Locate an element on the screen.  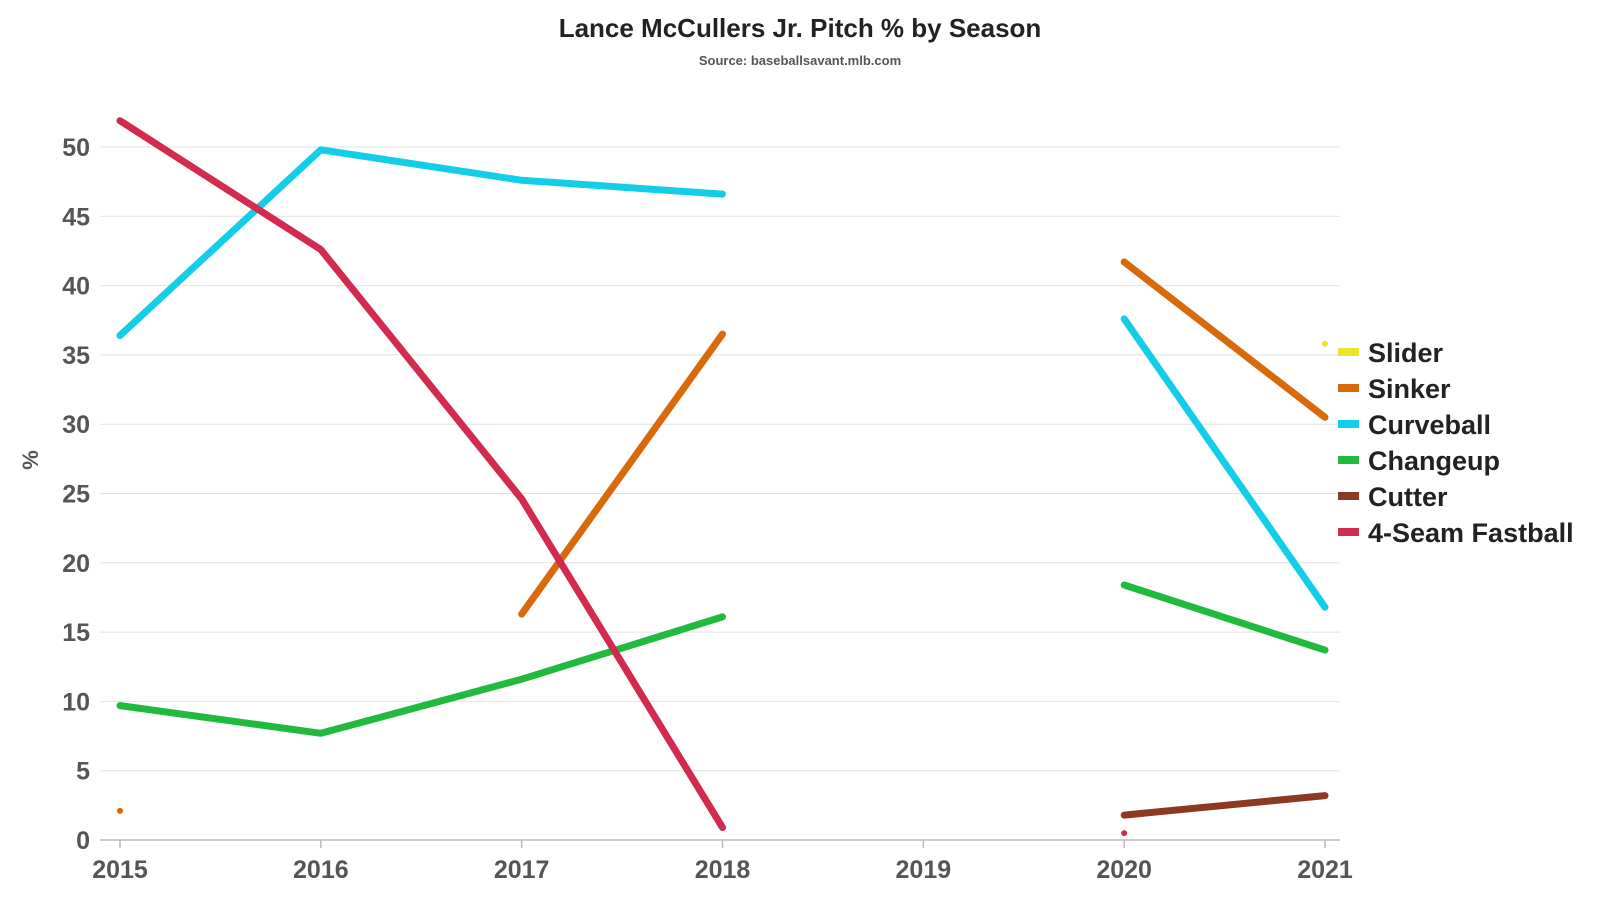
y-tick-label: 20 is located at coordinates (76, 564).